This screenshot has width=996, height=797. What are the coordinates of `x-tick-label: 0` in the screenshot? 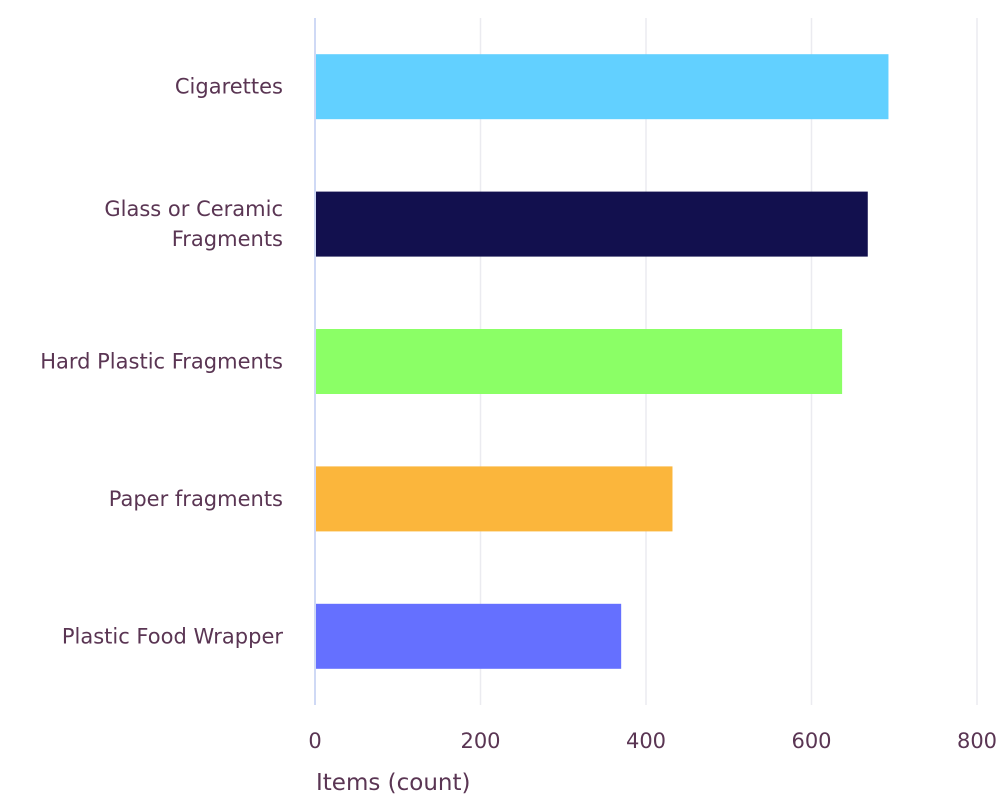 It's located at (314, 741).